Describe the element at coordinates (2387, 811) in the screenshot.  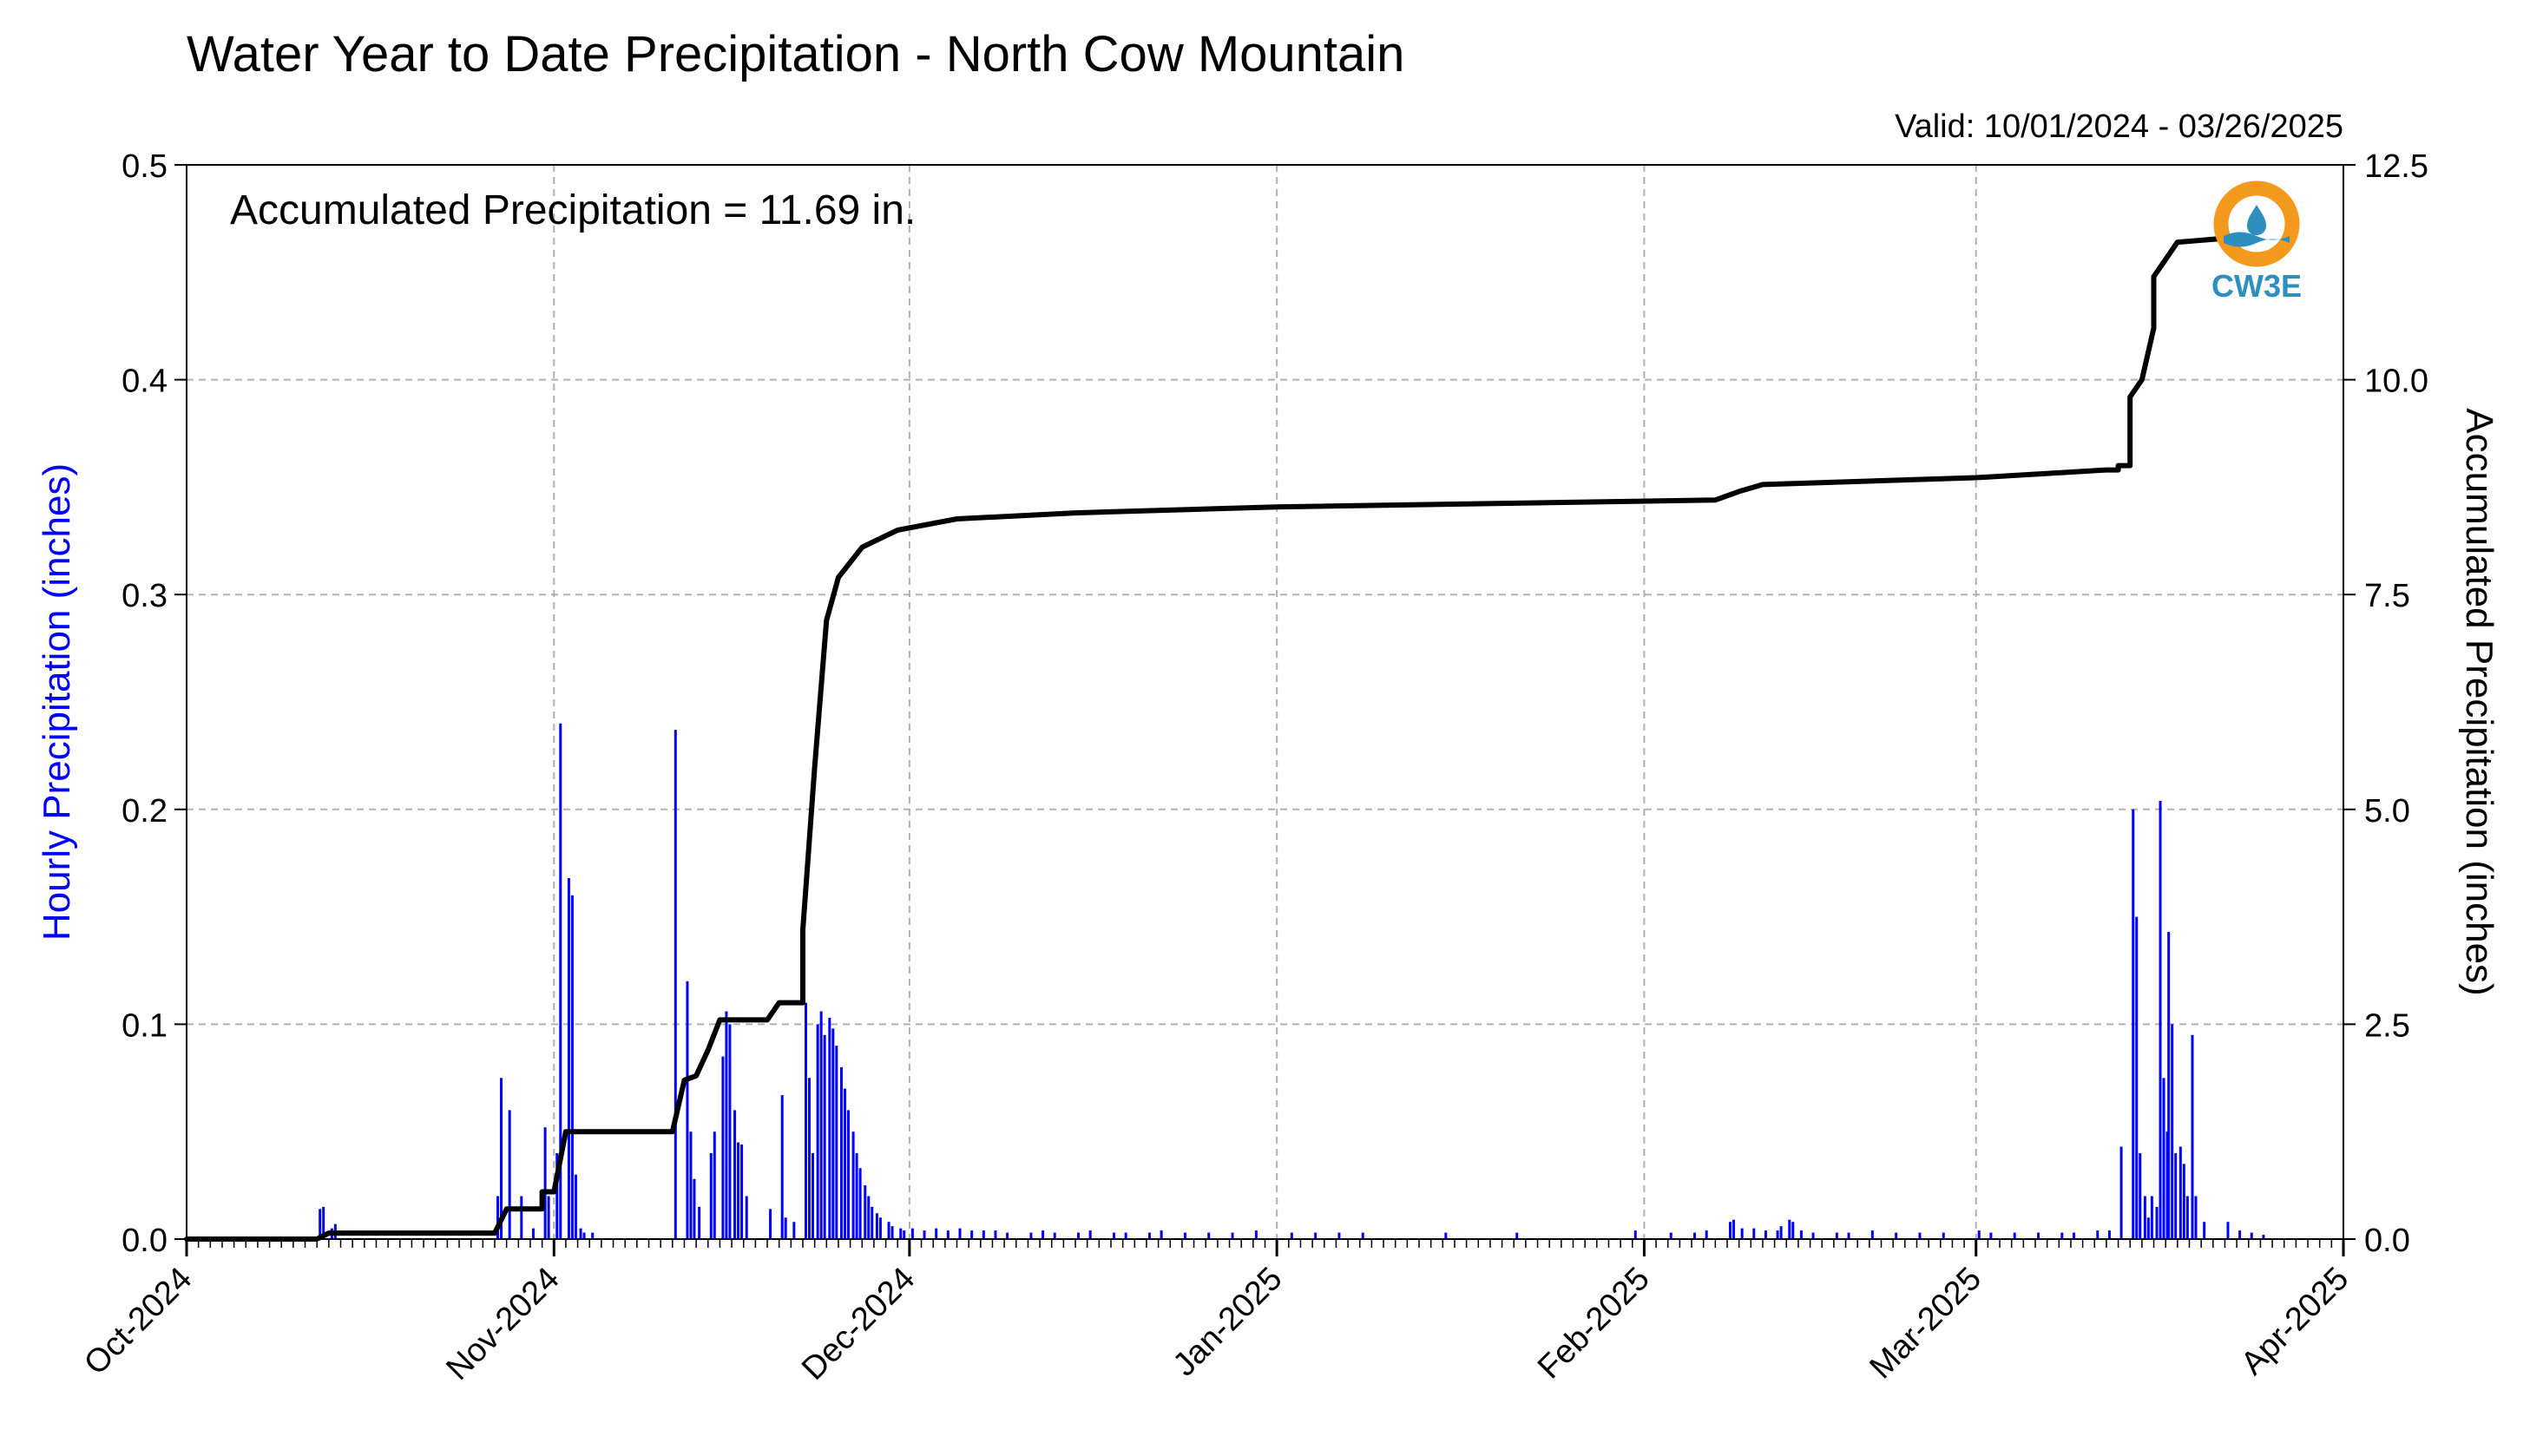
I see `right-y-tick-label: 5.0` at that location.